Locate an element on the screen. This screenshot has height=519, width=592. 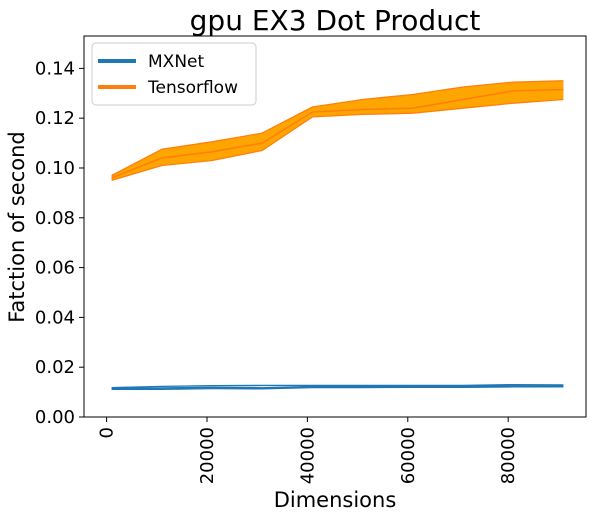
legend: MXNet Tensorflow is located at coordinates (174, 74).